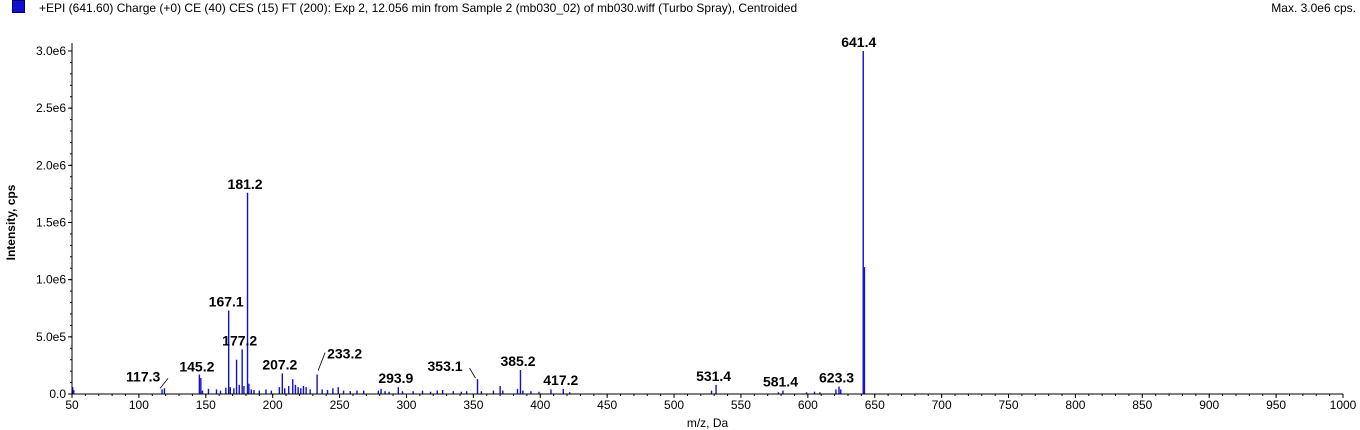 The height and width of the screenshot is (430, 1360). What do you see at coordinates (445, 366) in the screenshot?
I see `peak-label: 353.1` at bounding box center [445, 366].